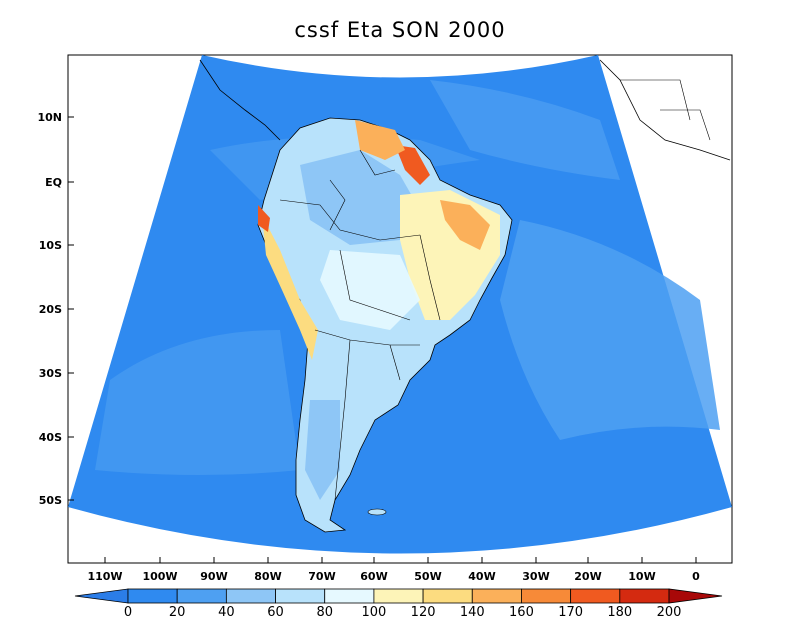 The height and width of the screenshot is (618, 800). What do you see at coordinates (370, 290) in the screenshot?
I see `central-light-region` at bounding box center [370, 290].